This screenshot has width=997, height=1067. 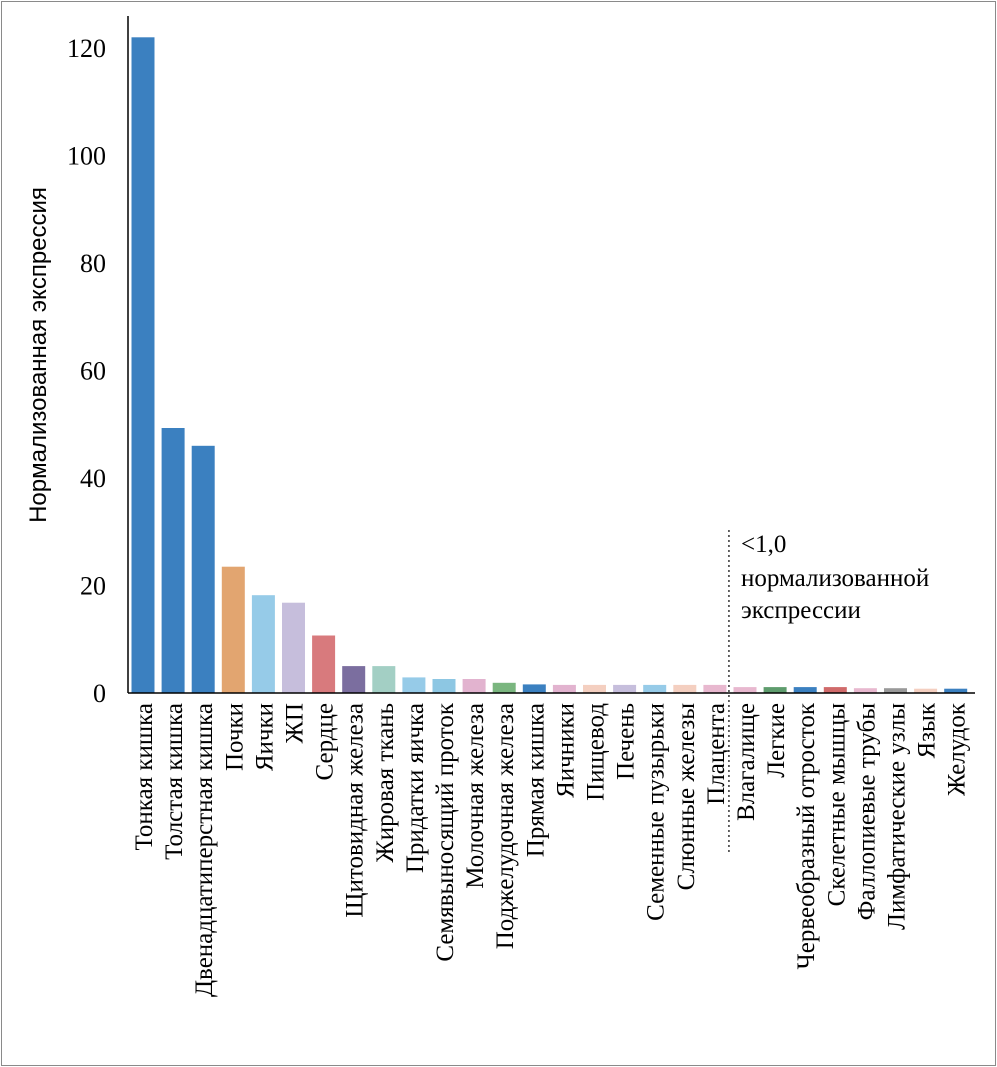 What do you see at coordinates (776, 740) in the screenshot?
I see `x-tick-label: Легкие` at bounding box center [776, 740].